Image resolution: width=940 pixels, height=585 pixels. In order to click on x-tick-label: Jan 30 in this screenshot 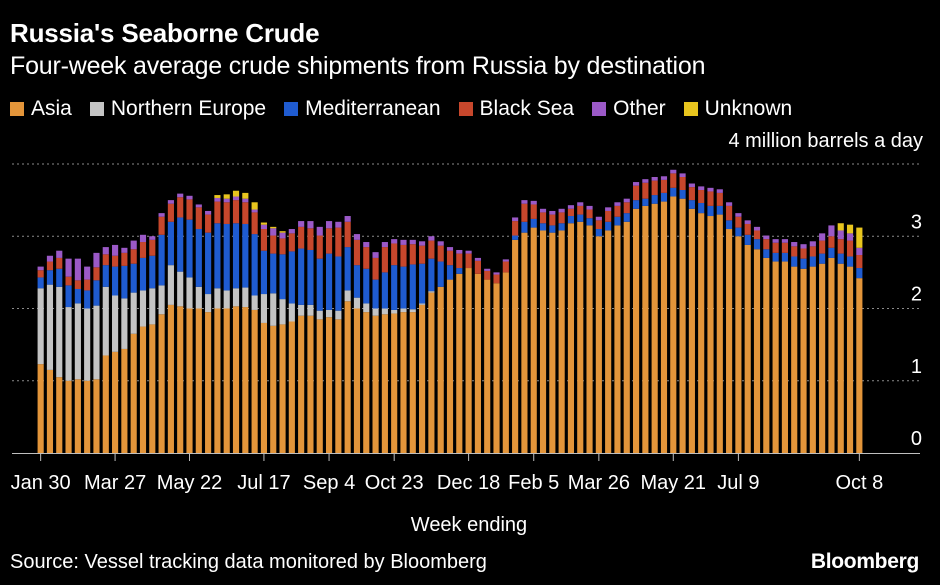, I will do `click(41, 483)`.